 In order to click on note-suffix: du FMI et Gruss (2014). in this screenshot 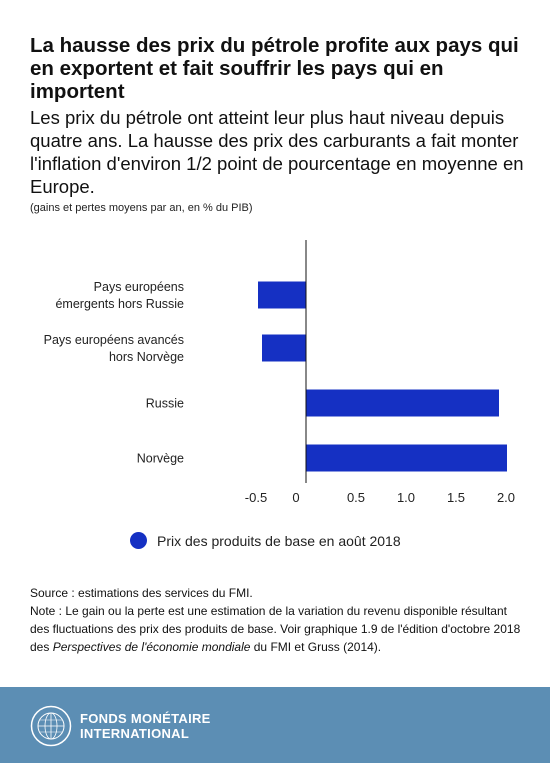, I will do `click(316, 647)`.